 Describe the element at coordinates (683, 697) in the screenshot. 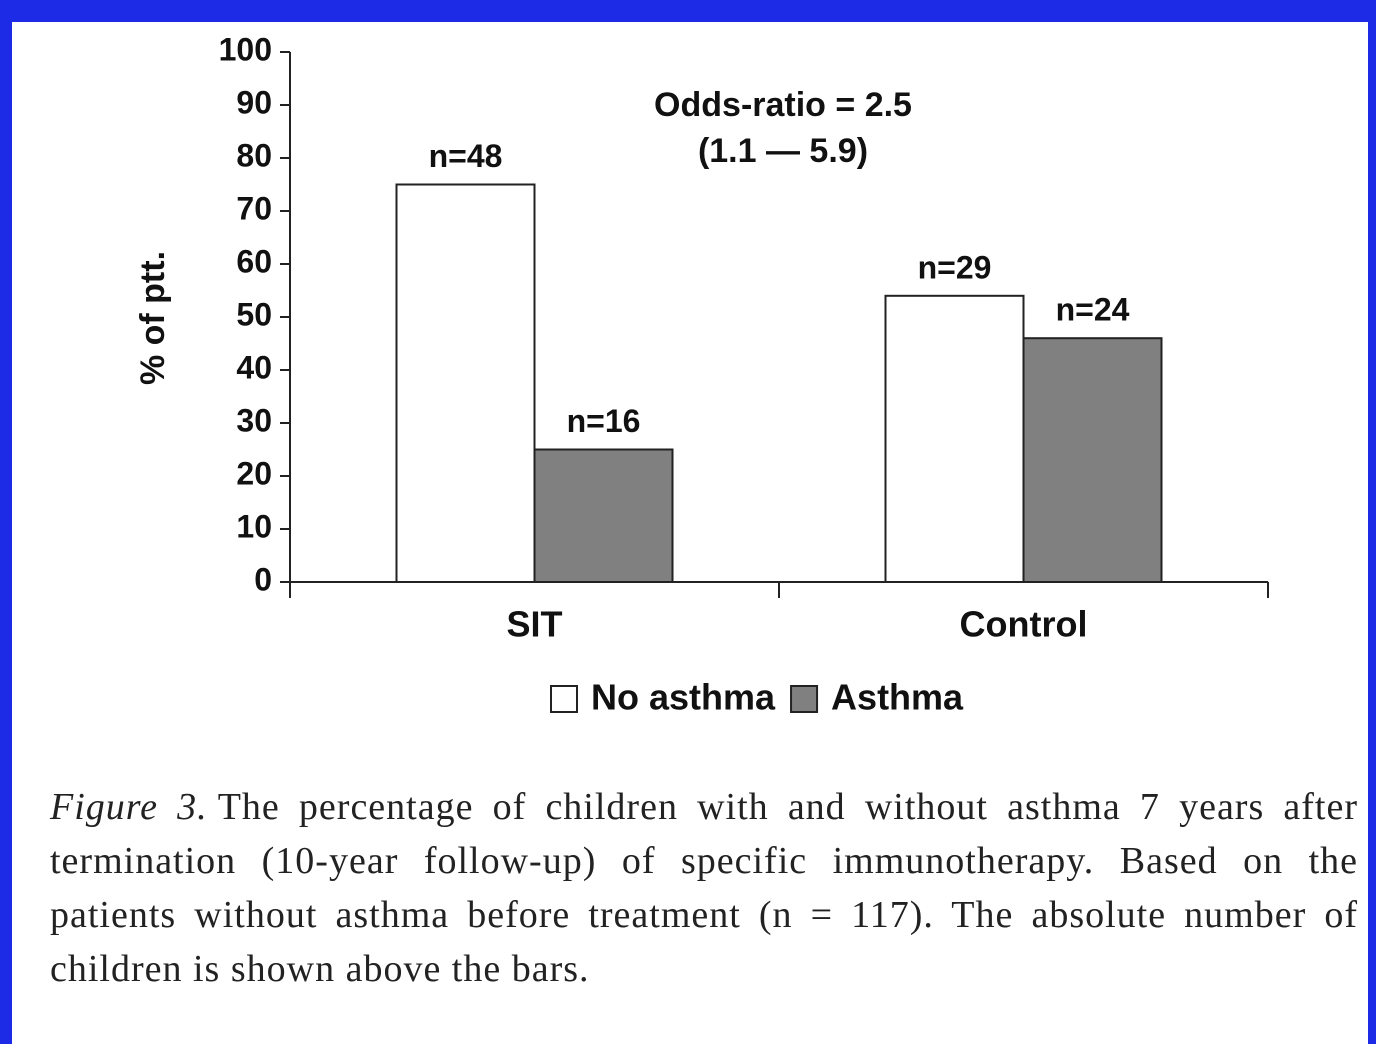

I see `legend-label: No asthma` at that location.